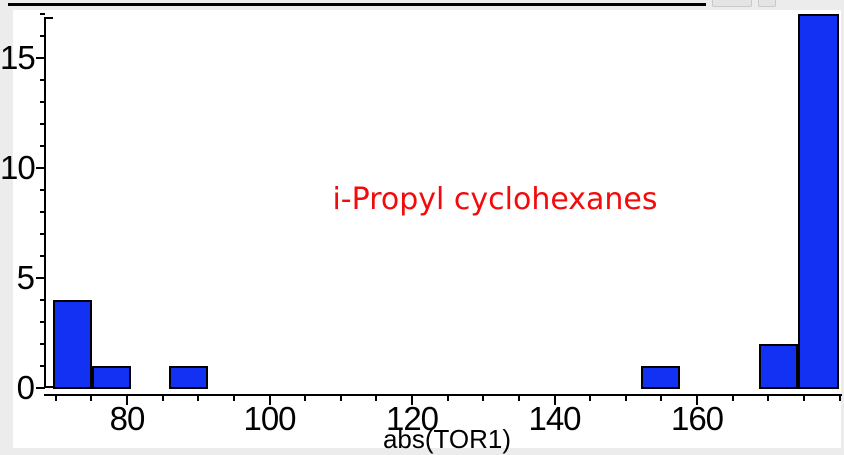 This screenshot has width=844, height=455. What do you see at coordinates (18, 167) in the screenshot?
I see `y-tick-label: 10` at bounding box center [18, 167].